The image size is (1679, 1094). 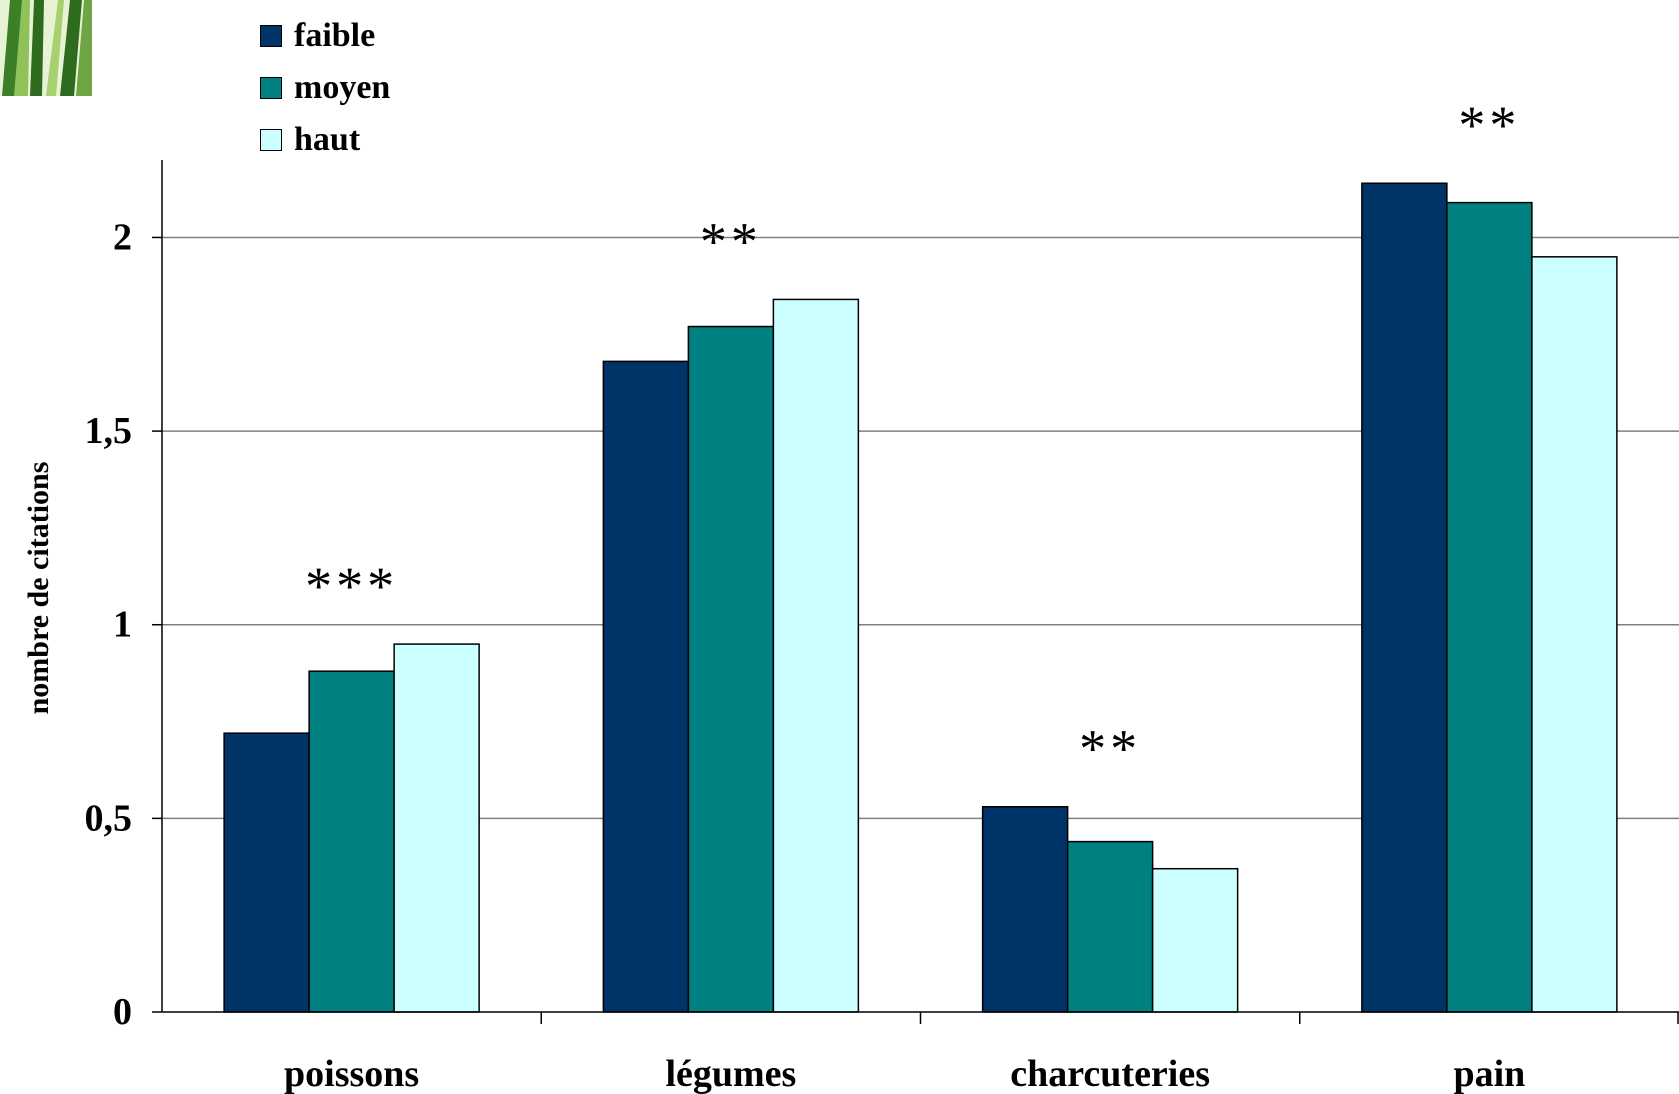 I want to click on y-tick-label-2: 1, so click(x=122, y=625).